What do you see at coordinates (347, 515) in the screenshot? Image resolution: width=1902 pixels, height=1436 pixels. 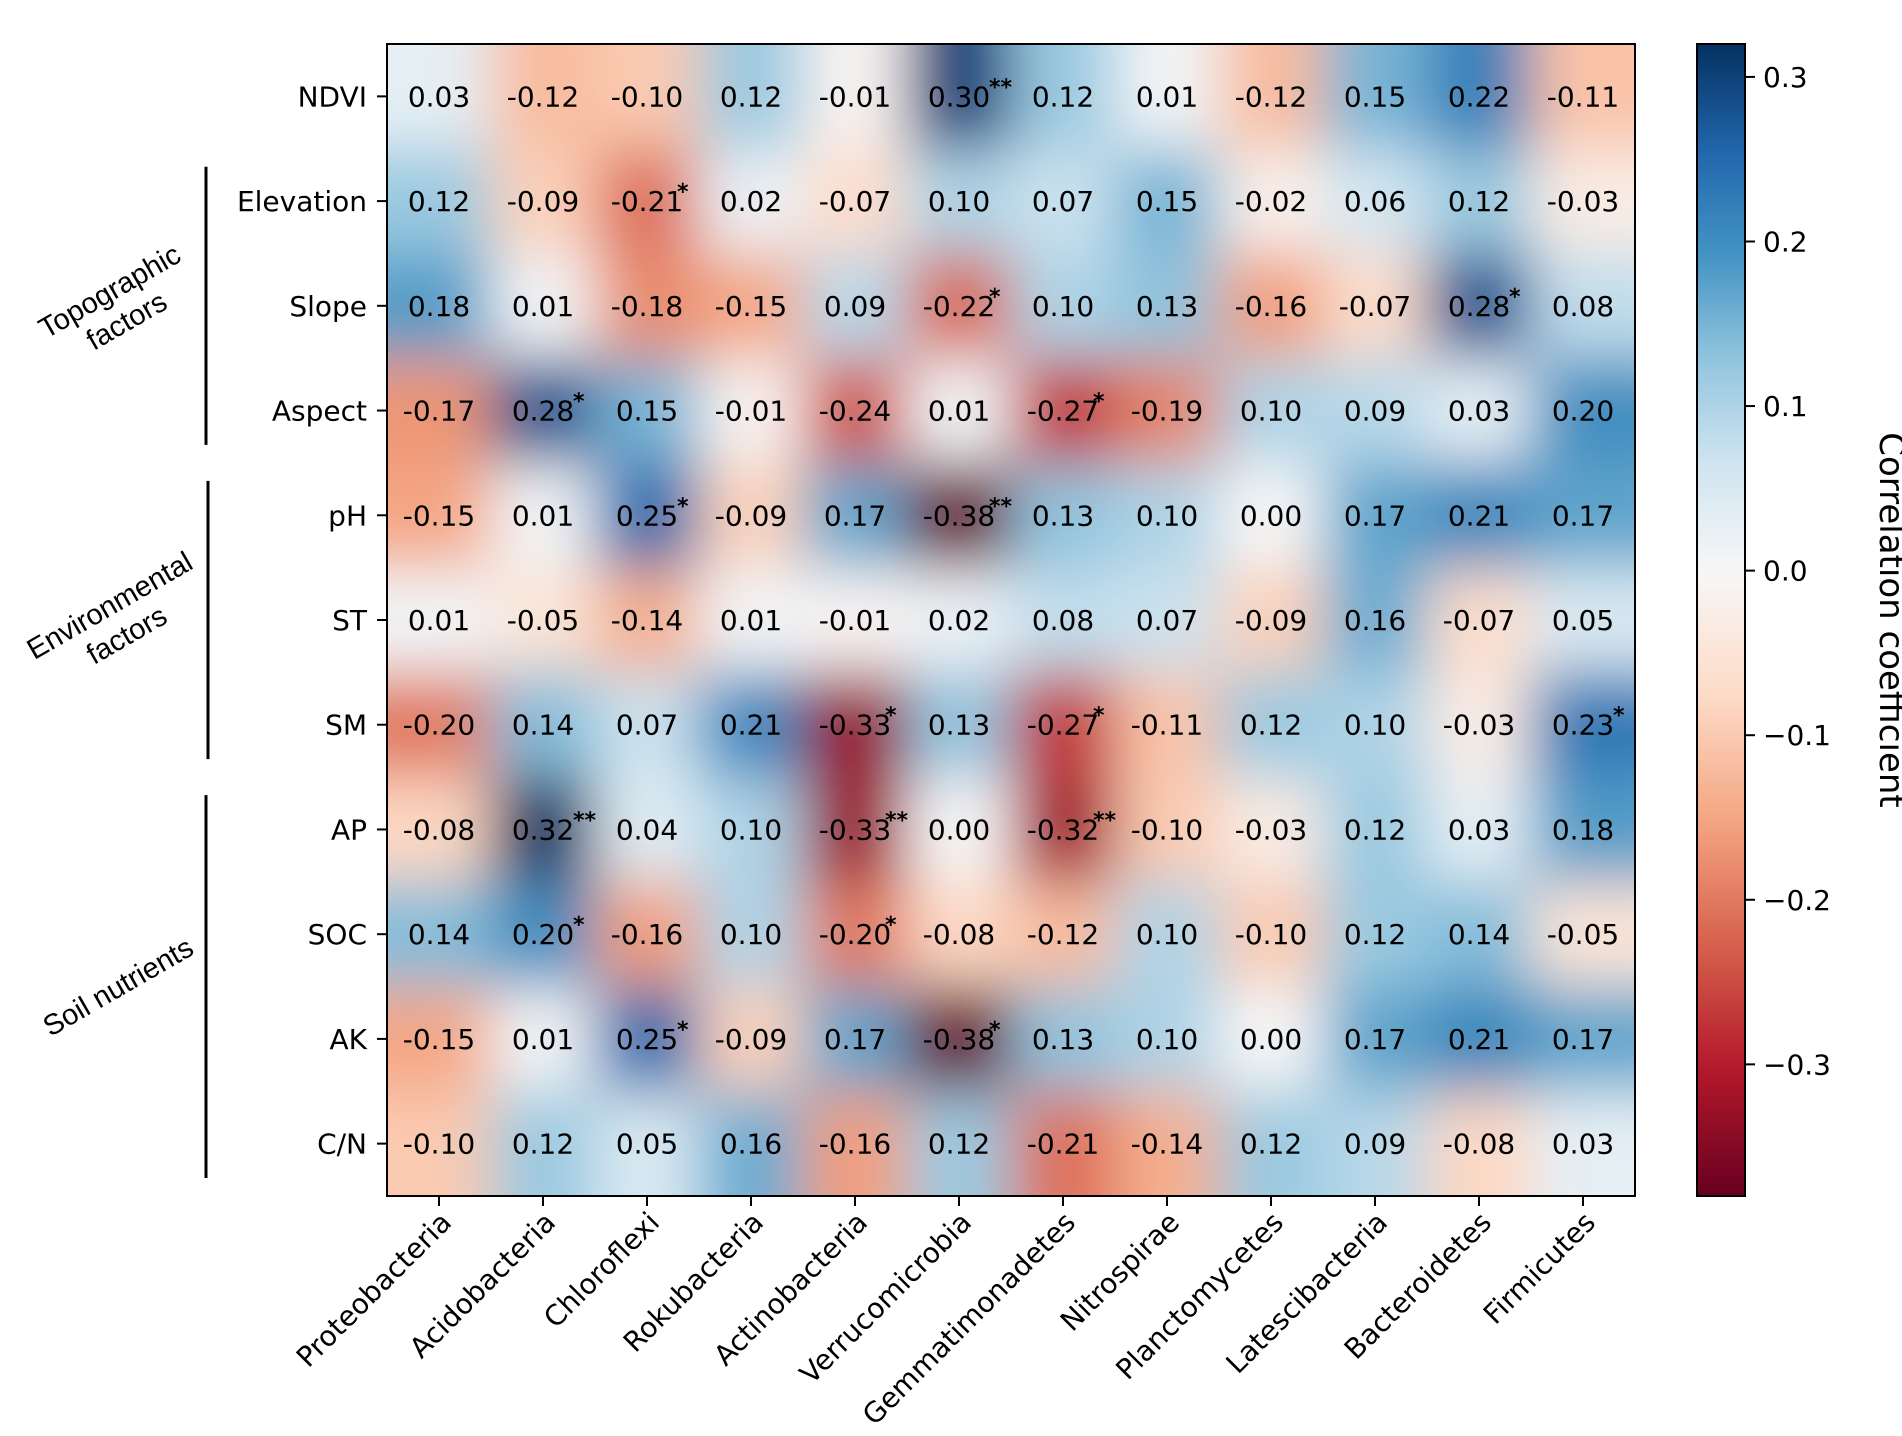 I see `row-label: pH` at bounding box center [347, 515].